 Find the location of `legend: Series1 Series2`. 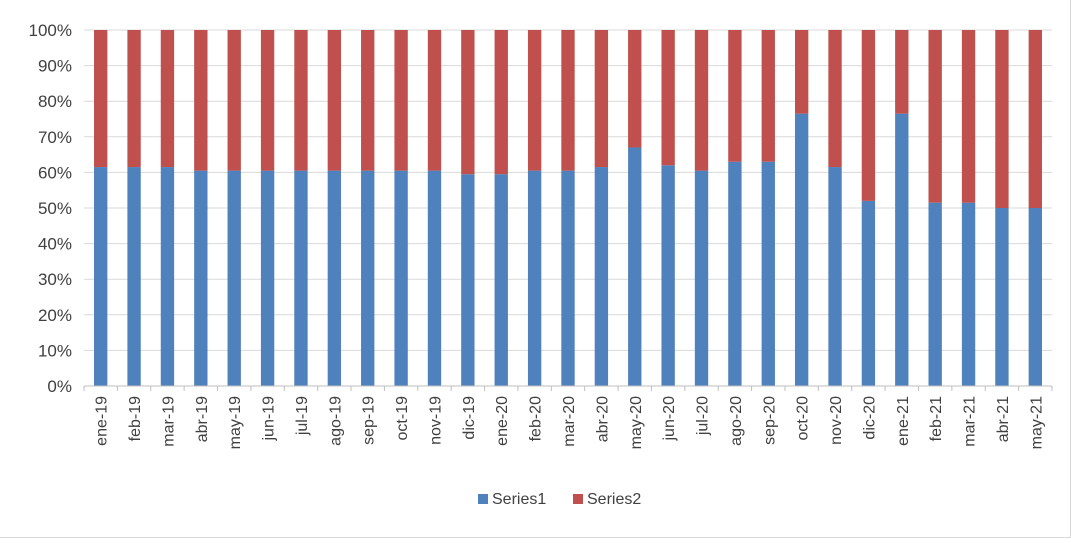

legend: Series1 Series2 is located at coordinates (559, 499).